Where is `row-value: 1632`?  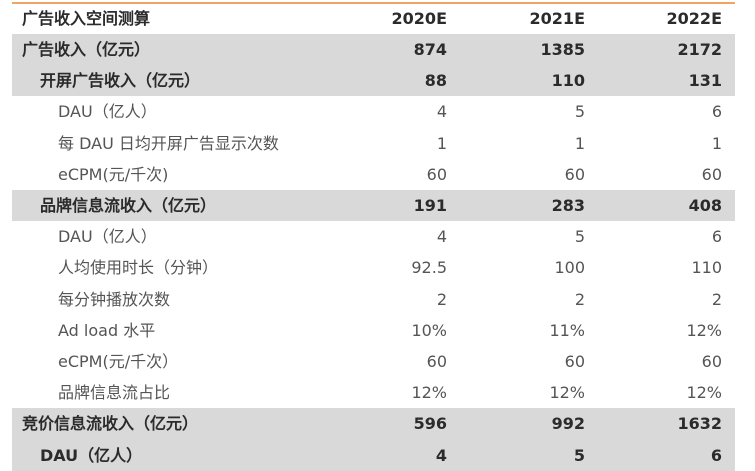 row-value: 1632 is located at coordinates (699, 424).